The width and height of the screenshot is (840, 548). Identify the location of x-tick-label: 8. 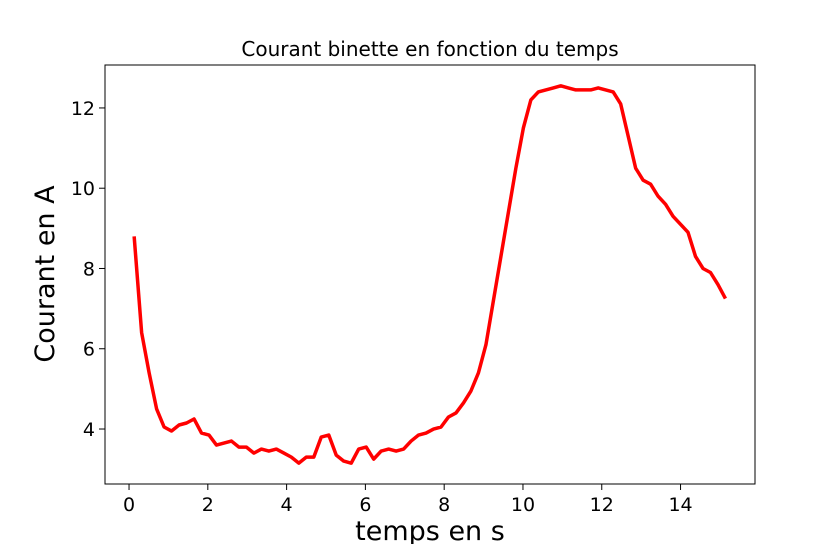
(444, 505).